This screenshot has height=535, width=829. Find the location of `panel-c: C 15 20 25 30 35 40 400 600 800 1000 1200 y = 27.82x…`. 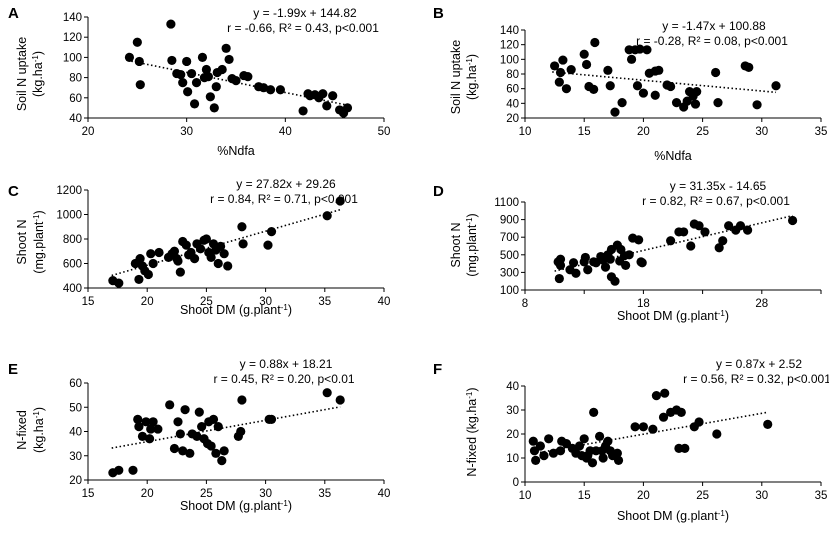

panel-c: C 15 20 25 30 35 40 400 600 800 1000 1200 y = 27.82x… is located at coordinates (199, 247).